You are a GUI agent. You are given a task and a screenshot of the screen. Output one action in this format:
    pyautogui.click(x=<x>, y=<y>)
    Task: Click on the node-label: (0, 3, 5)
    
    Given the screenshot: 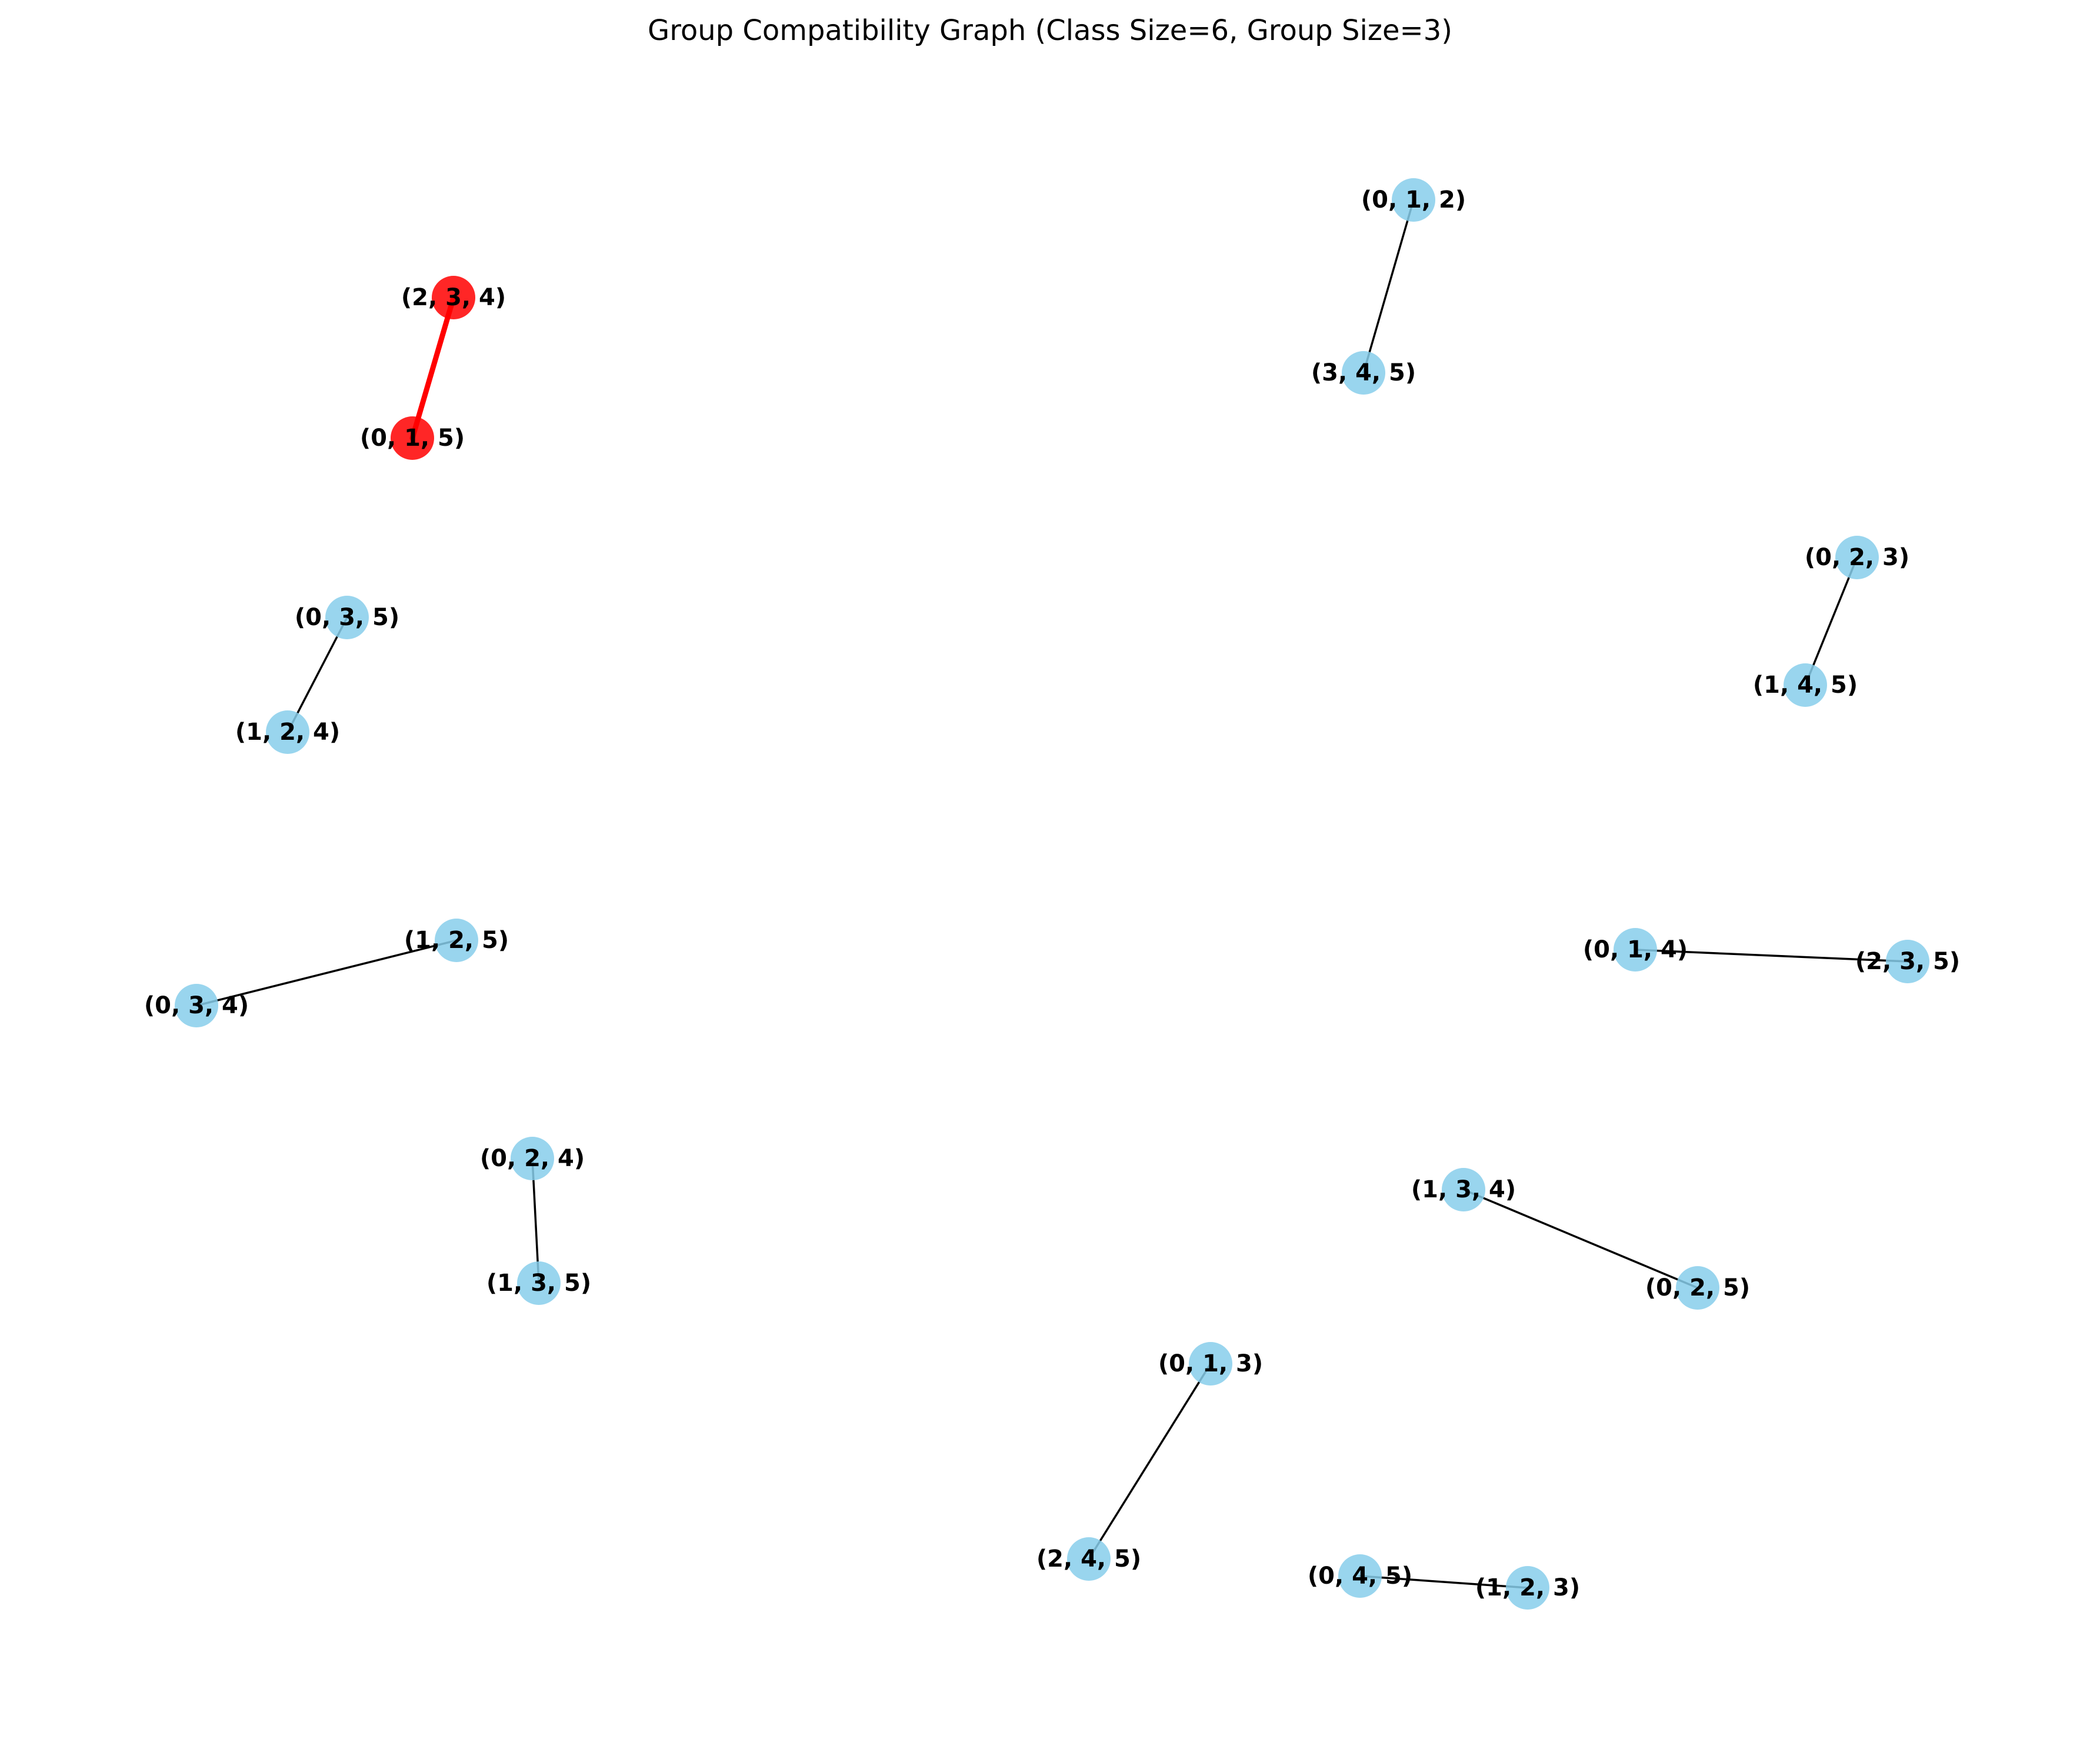 What is the action you would take?
    pyautogui.click(x=347, y=617)
    